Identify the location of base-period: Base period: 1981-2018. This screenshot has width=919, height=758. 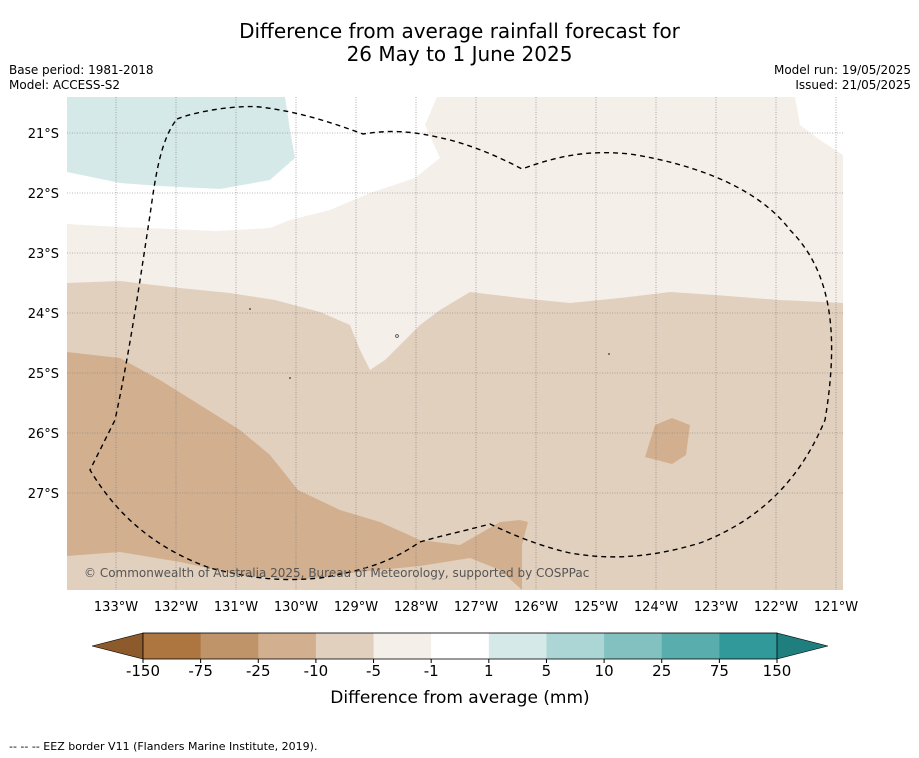
(81, 70).